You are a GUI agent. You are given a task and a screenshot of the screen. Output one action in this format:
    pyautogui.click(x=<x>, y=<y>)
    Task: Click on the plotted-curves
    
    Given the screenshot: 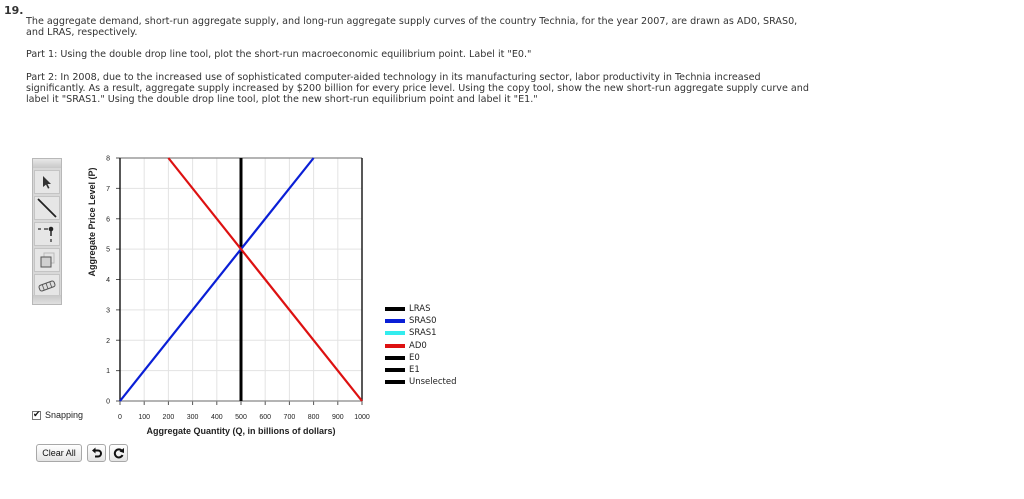 What is the action you would take?
    pyautogui.click(x=241, y=279)
    